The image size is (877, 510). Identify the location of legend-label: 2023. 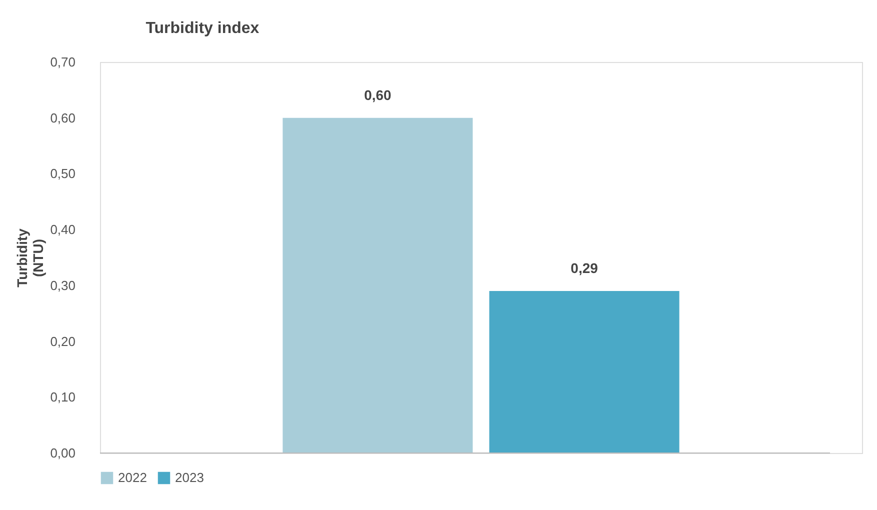
(189, 477).